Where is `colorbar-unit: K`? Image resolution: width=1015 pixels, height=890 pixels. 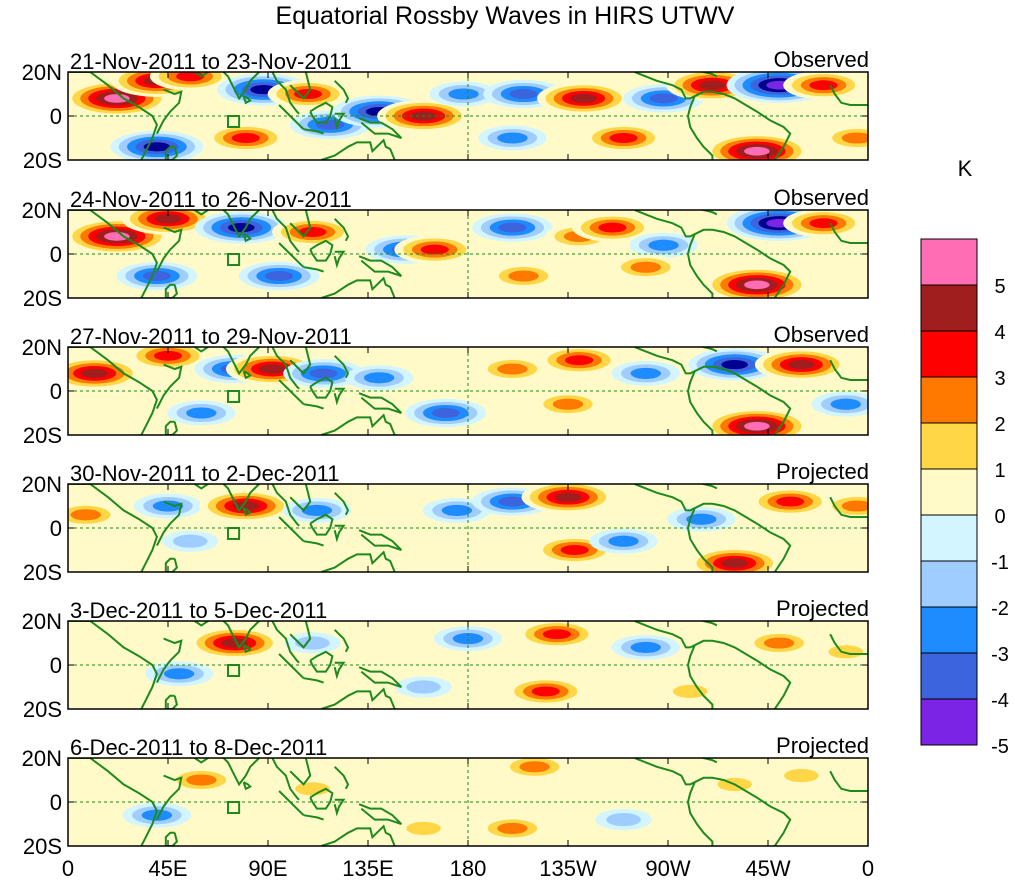
colorbar-unit: K is located at coordinates (965, 168).